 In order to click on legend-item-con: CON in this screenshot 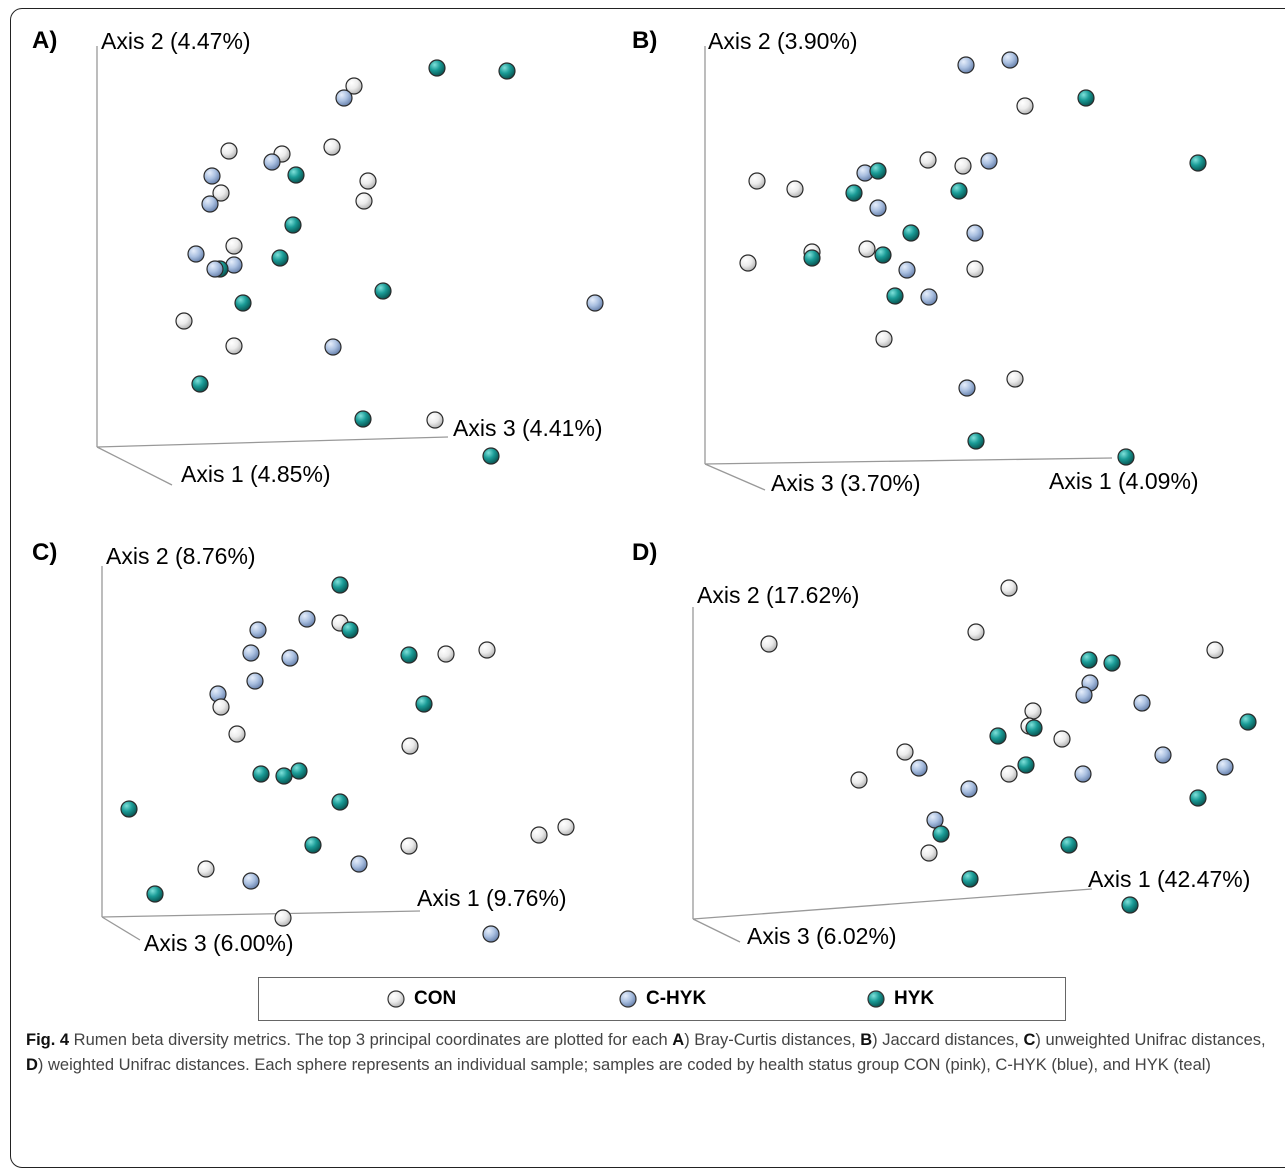, I will do `click(421, 999)`.